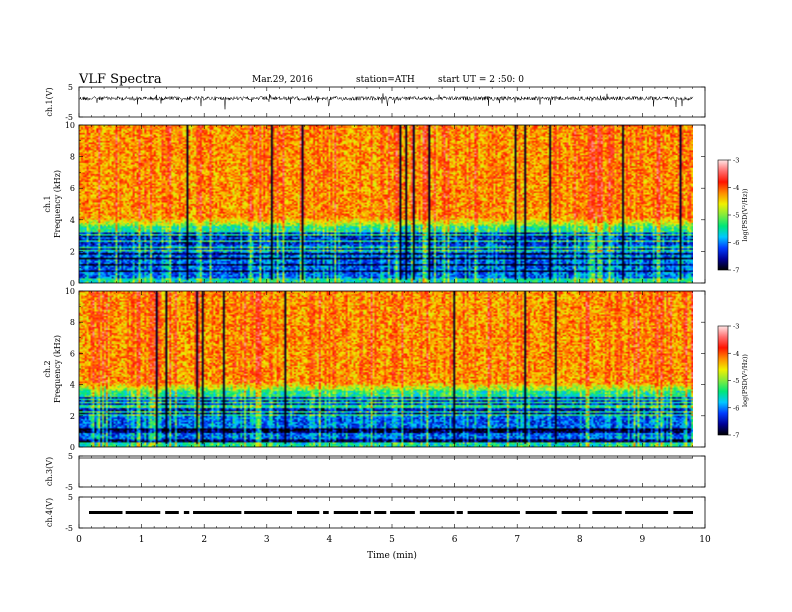 This screenshot has width=792, height=612. Describe the element at coordinates (49, 471) in the screenshot. I see `ch3-axis-label: ch.3(V)` at that location.